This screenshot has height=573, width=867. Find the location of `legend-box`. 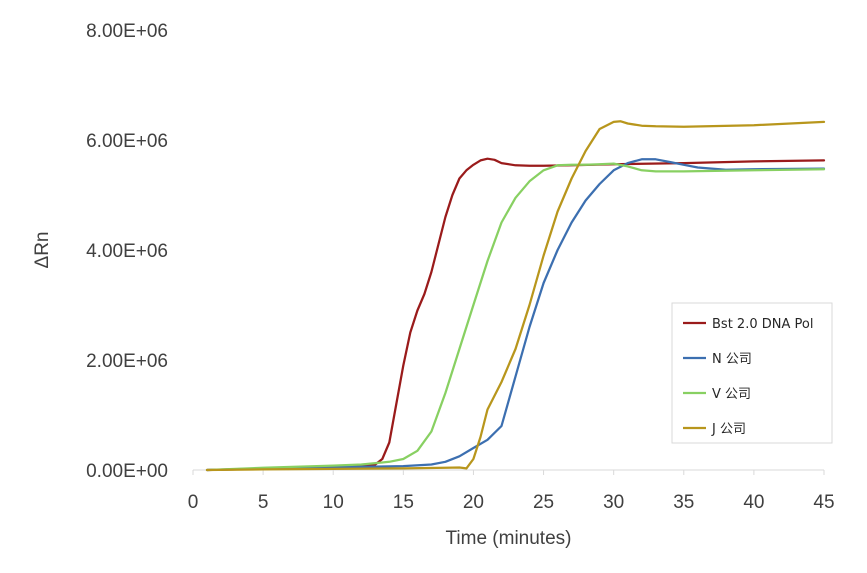

legend-box is located at coordinates (752, 373).